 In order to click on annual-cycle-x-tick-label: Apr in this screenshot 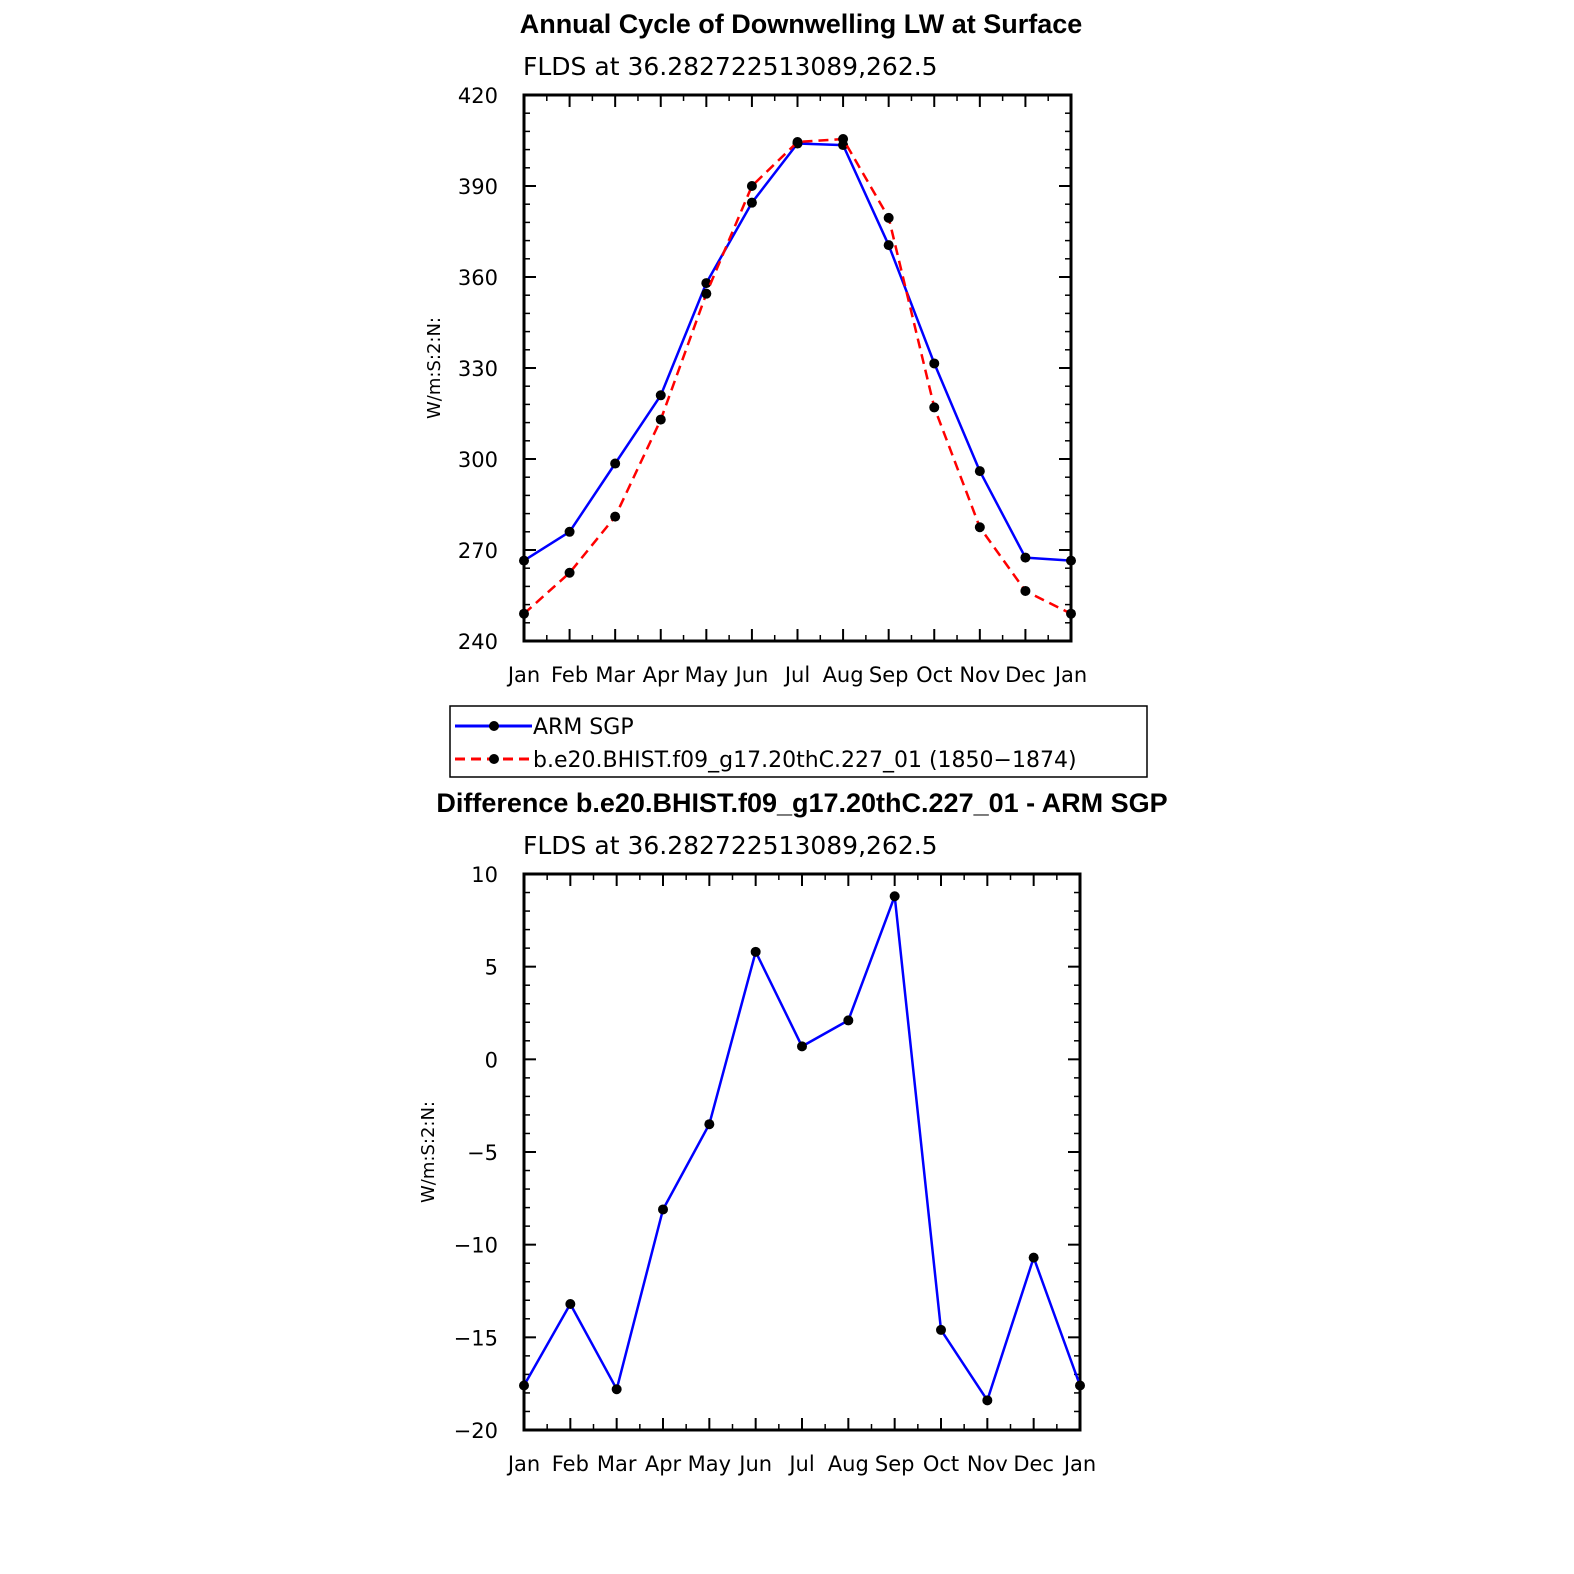, I will do `click(661, 675)`.